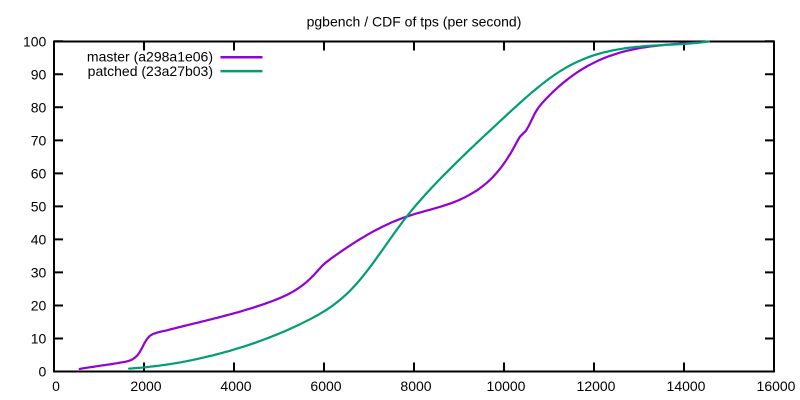 The height and width of the screenshot is (400, 800). Describe the element at coordinates (414, 22) in the screenshot. I see `svg-text:pgbench / CDF of tps (per seco: pgbench / CDF of tps (per second)` at that location.